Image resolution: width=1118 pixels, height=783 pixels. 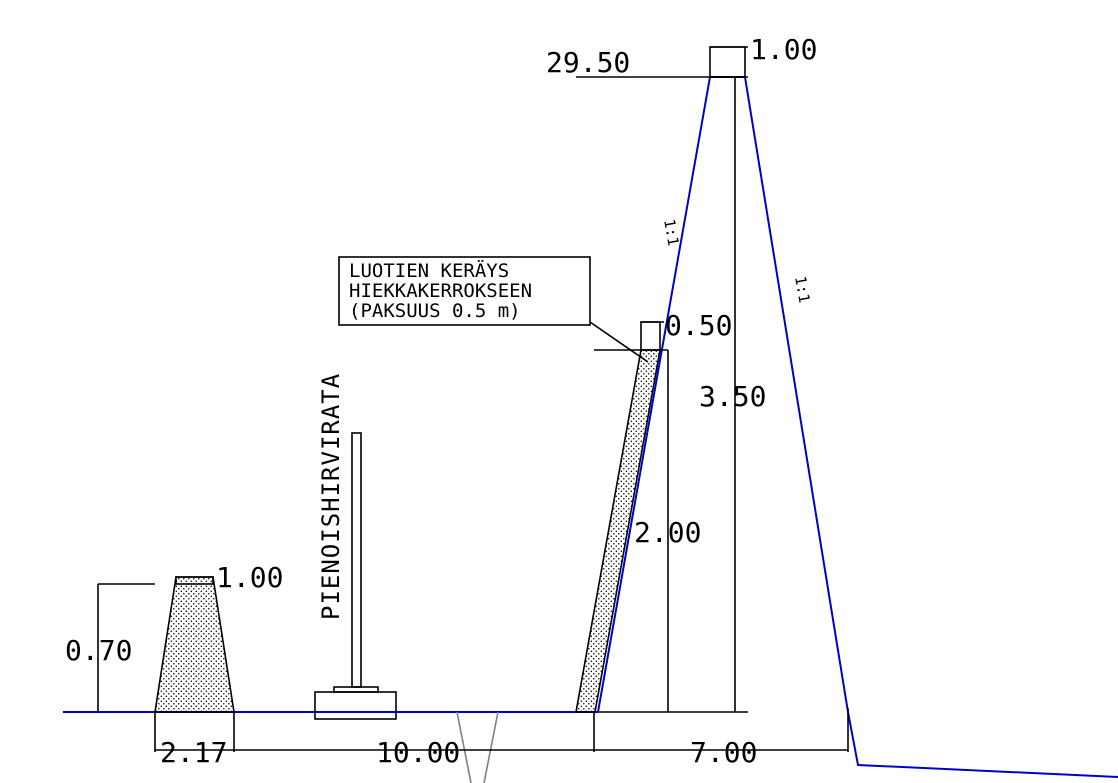 What do you see at coordinates (356, 560) in the screenshot?
I see `target-post` at bounding box center [356, 560].